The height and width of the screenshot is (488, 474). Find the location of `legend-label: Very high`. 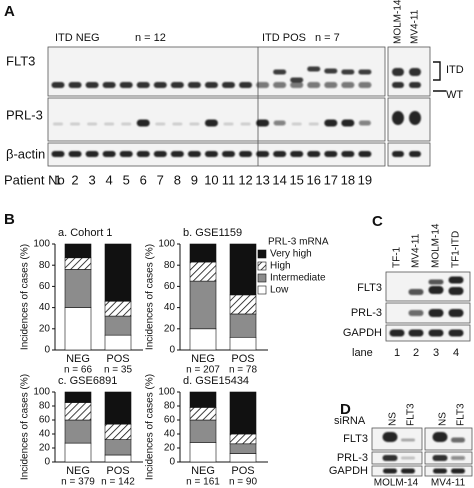

legend-label: Very high is located at coordinates (291, 254).